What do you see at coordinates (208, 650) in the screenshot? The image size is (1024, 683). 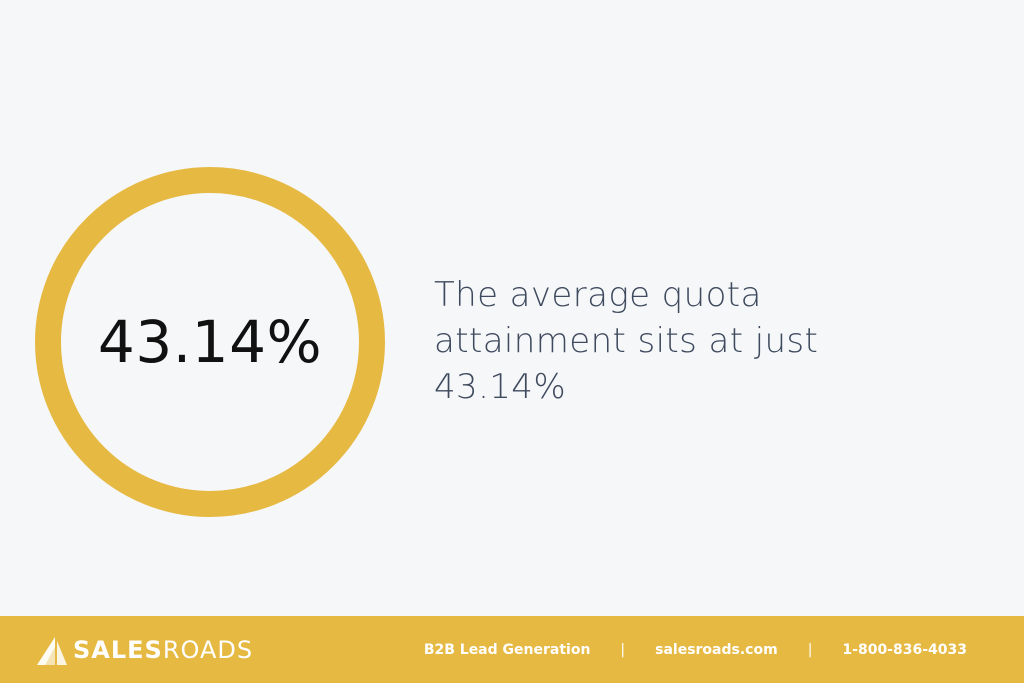 I see `logo-text-light: ROADS` at bounding box center [208, 650].